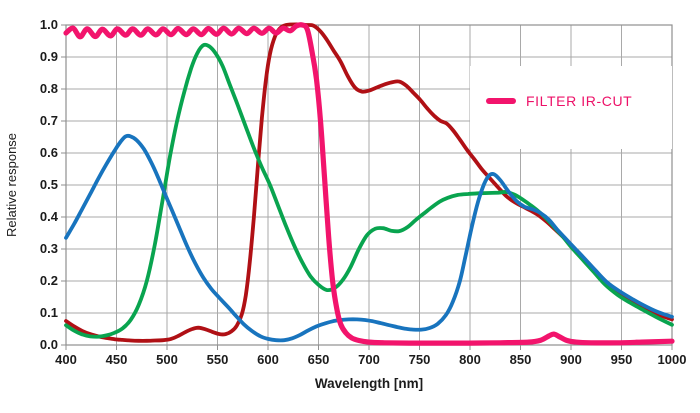 This screenshot has width=700, height=413. Describe the element at coordinates (48, 216) in the screenshot. I see `y-tick-label: 0.4` at that location.